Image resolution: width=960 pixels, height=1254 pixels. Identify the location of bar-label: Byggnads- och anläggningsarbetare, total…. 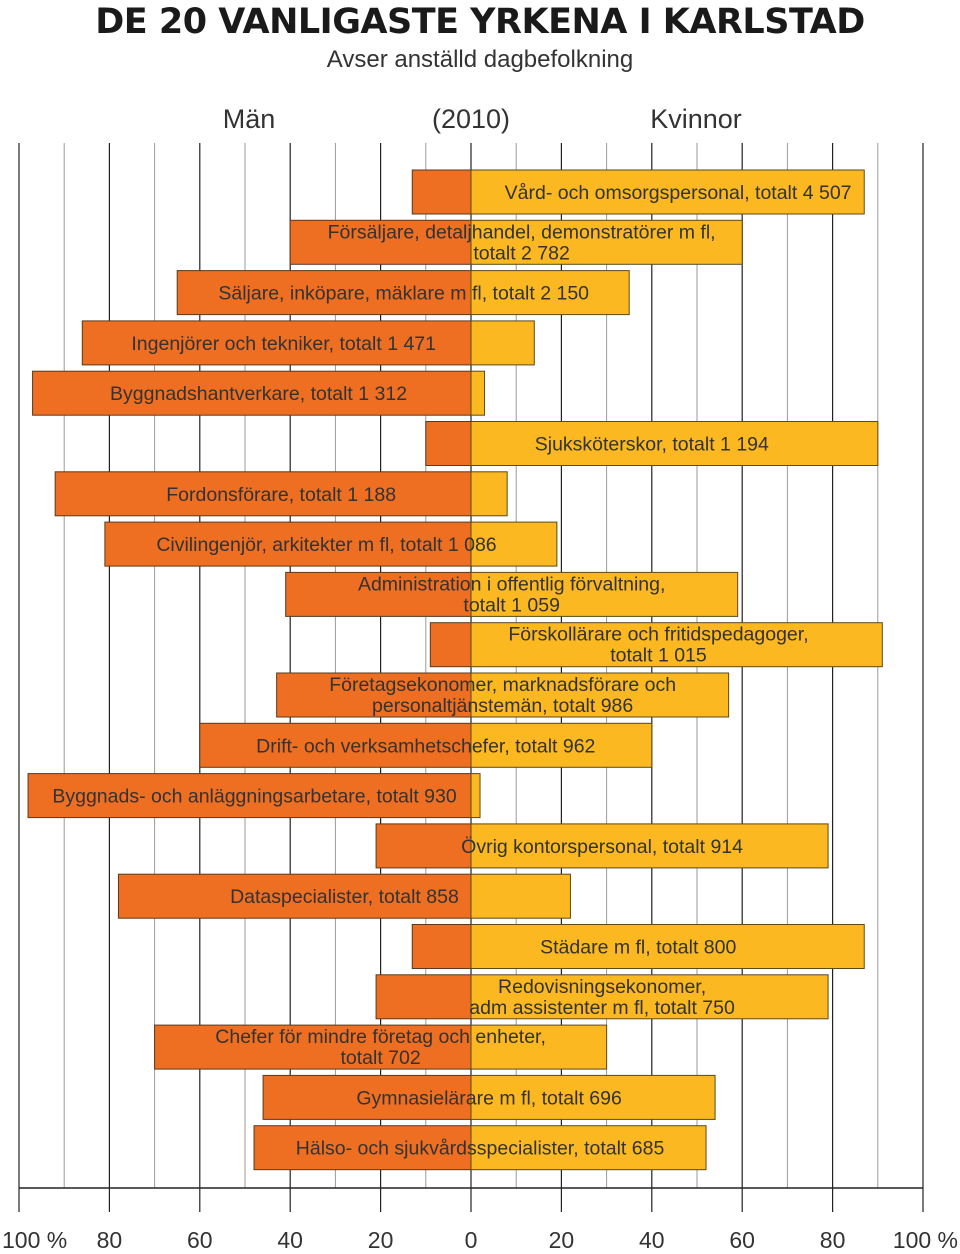
(254, 797).